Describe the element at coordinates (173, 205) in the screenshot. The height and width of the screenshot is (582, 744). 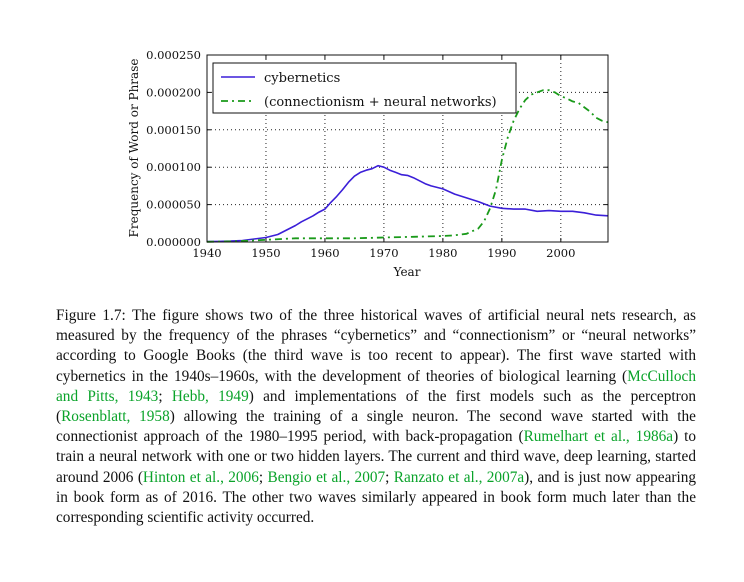
I see `y-tick-label: 0.000050` at that location.